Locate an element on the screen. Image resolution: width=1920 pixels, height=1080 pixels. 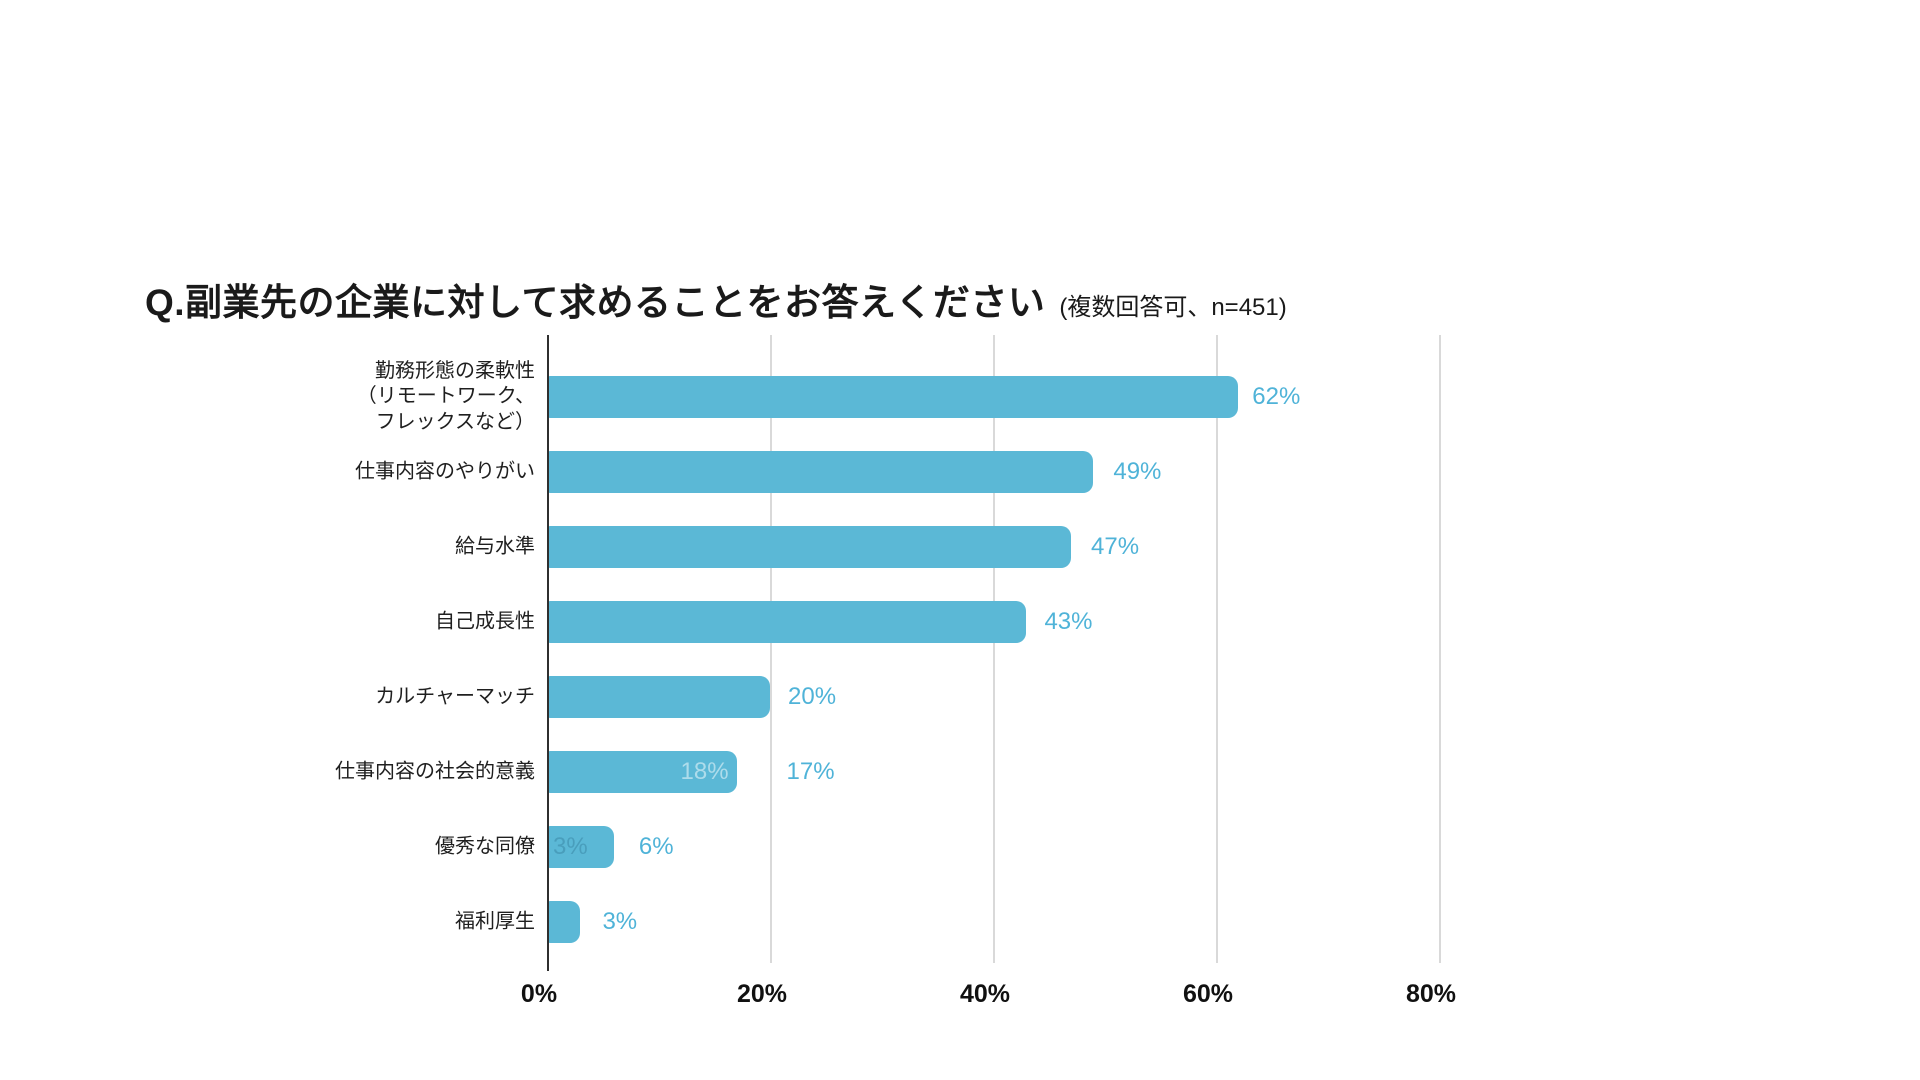
value-label: 20% is located at coordinates (812, 696).